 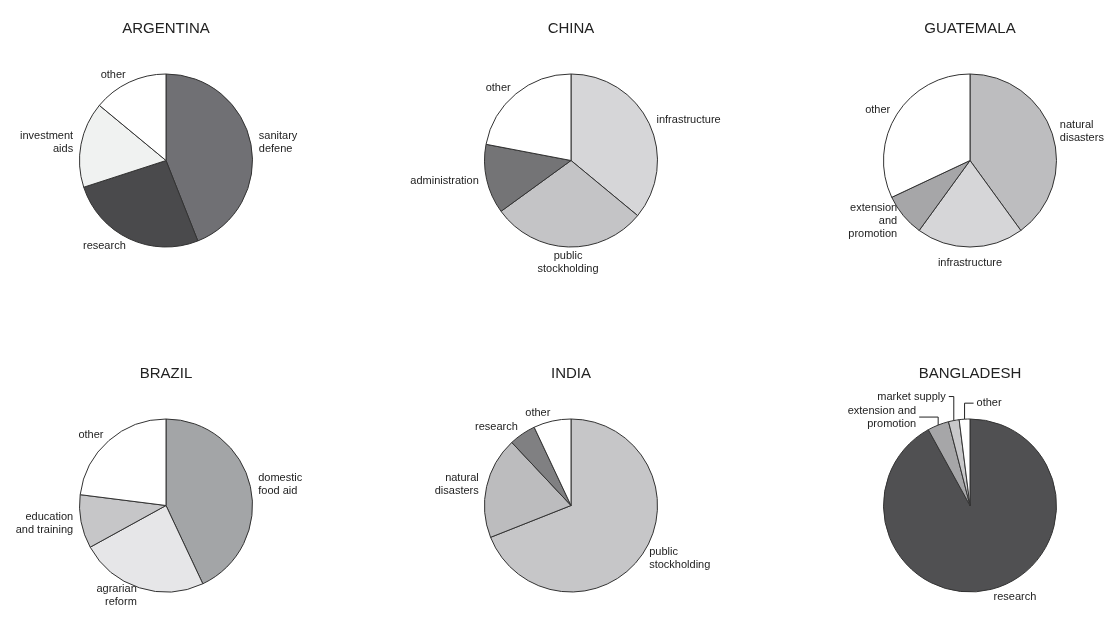 I want to click on chart-title: INDIA, so click(x=571, y=373).